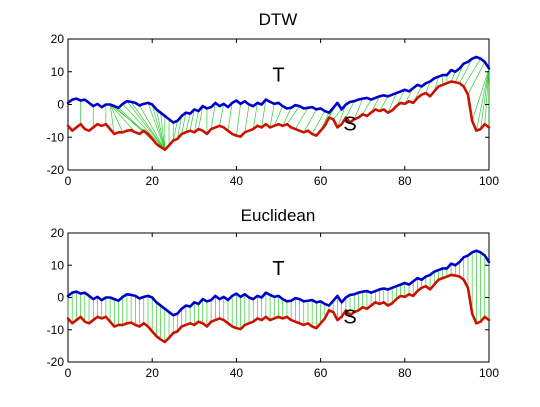  I want to click on euclidean-x-tick-label: 100, so click(489, 373).